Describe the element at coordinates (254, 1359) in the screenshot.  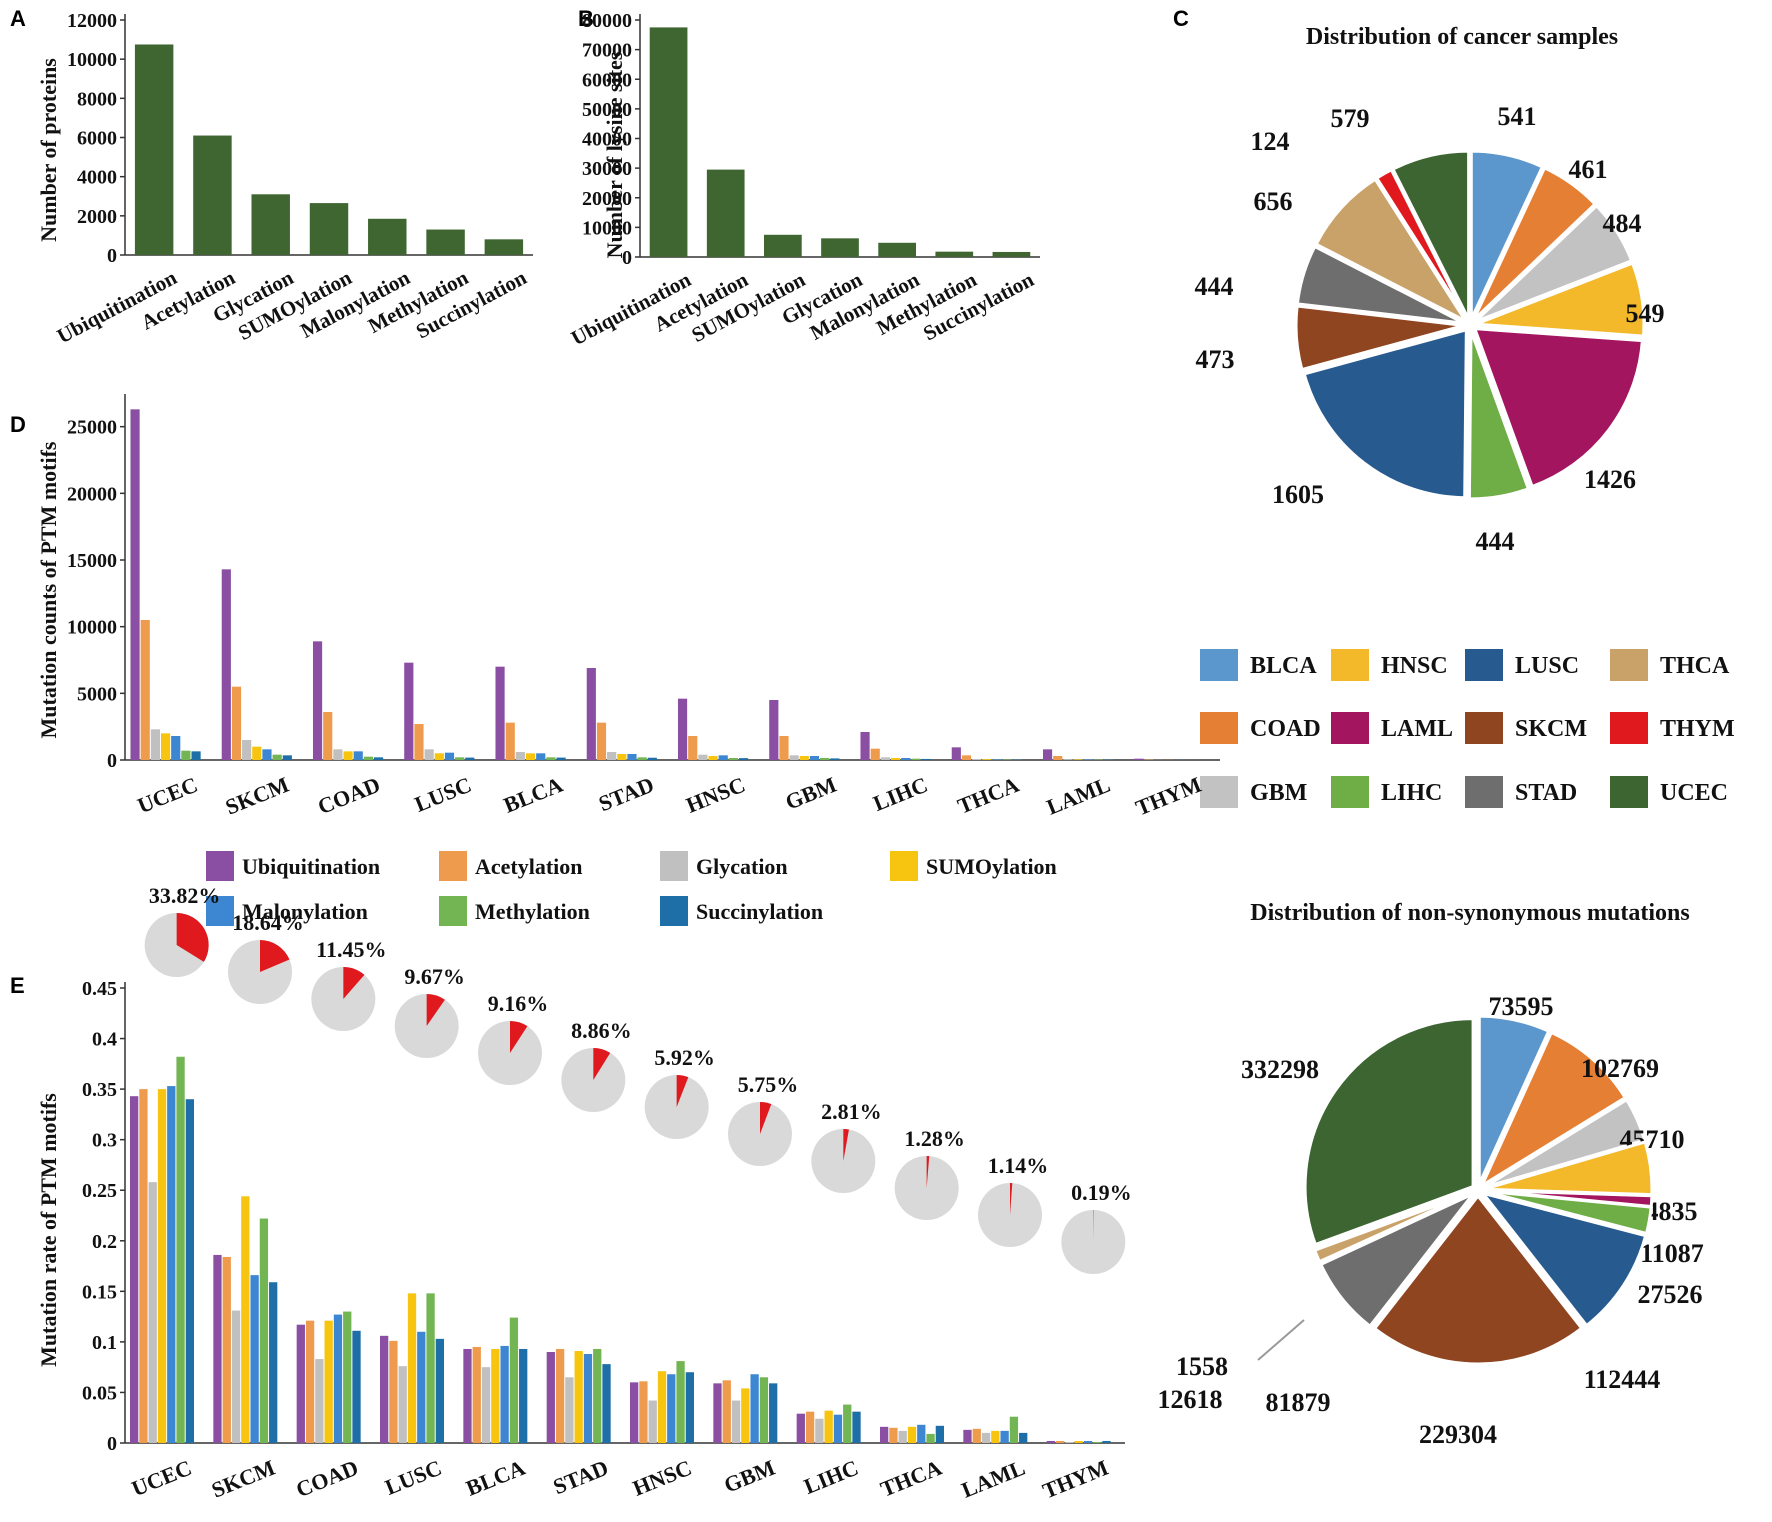
I see `bar-skcm-malonylation` at that location.